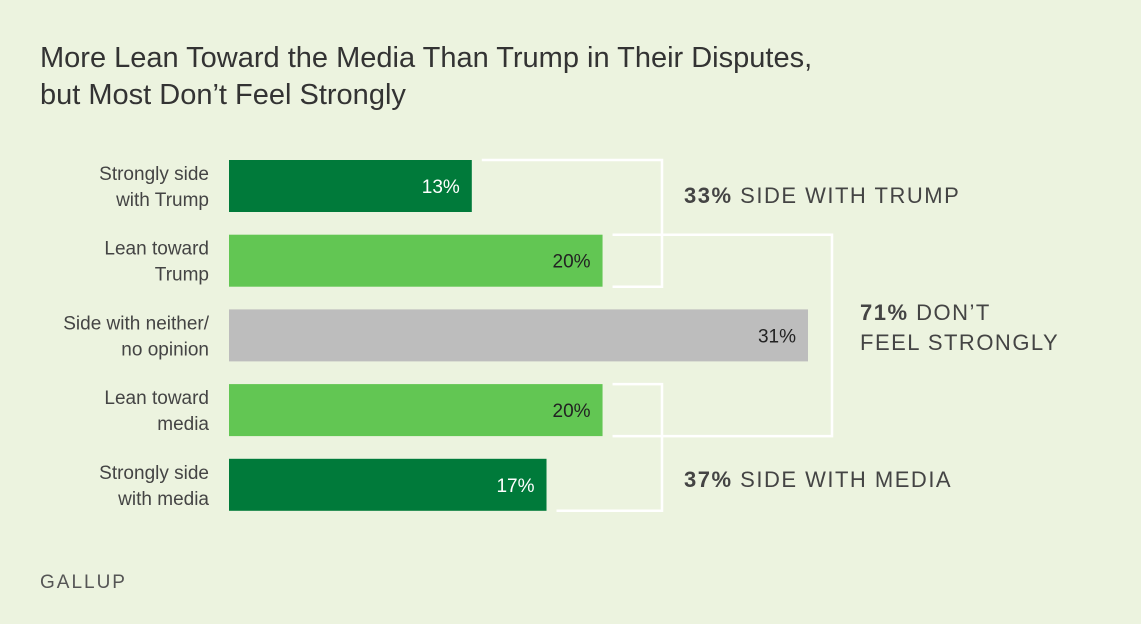 Image resolution: width=1141 pixels, height=624 pixels. What do you see at coordinates (515, 486) in the screenshot?
I see `data-label: 17%` at bounding box center [515, 486].